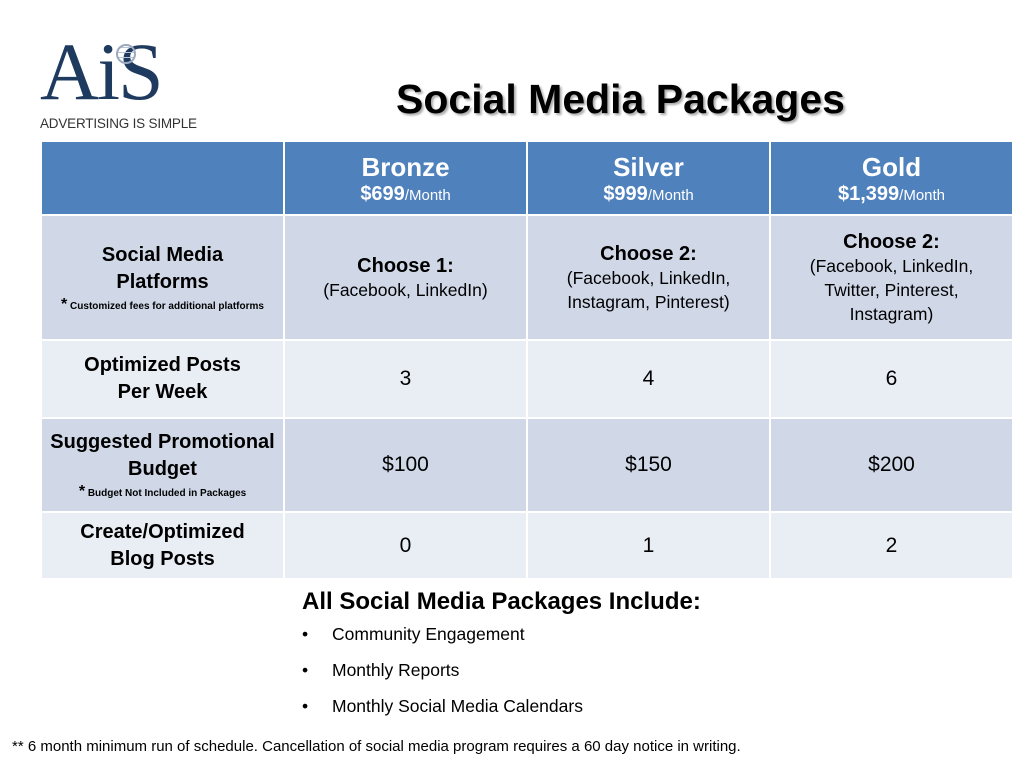 This screenshot has width=1024, height=768. I want to click on platform-options: (Facebook, LinkedIn), so click(405, 289).